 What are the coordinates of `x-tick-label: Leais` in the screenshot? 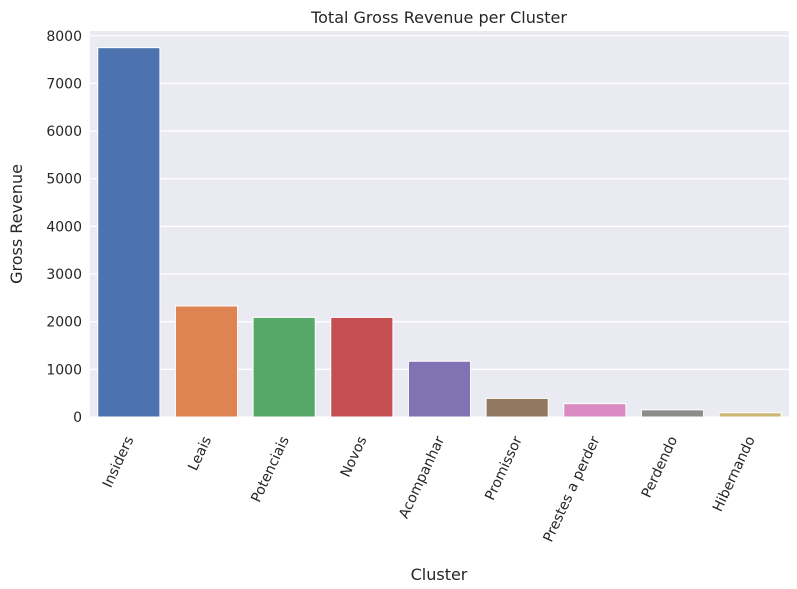 It's located at (200, 453).